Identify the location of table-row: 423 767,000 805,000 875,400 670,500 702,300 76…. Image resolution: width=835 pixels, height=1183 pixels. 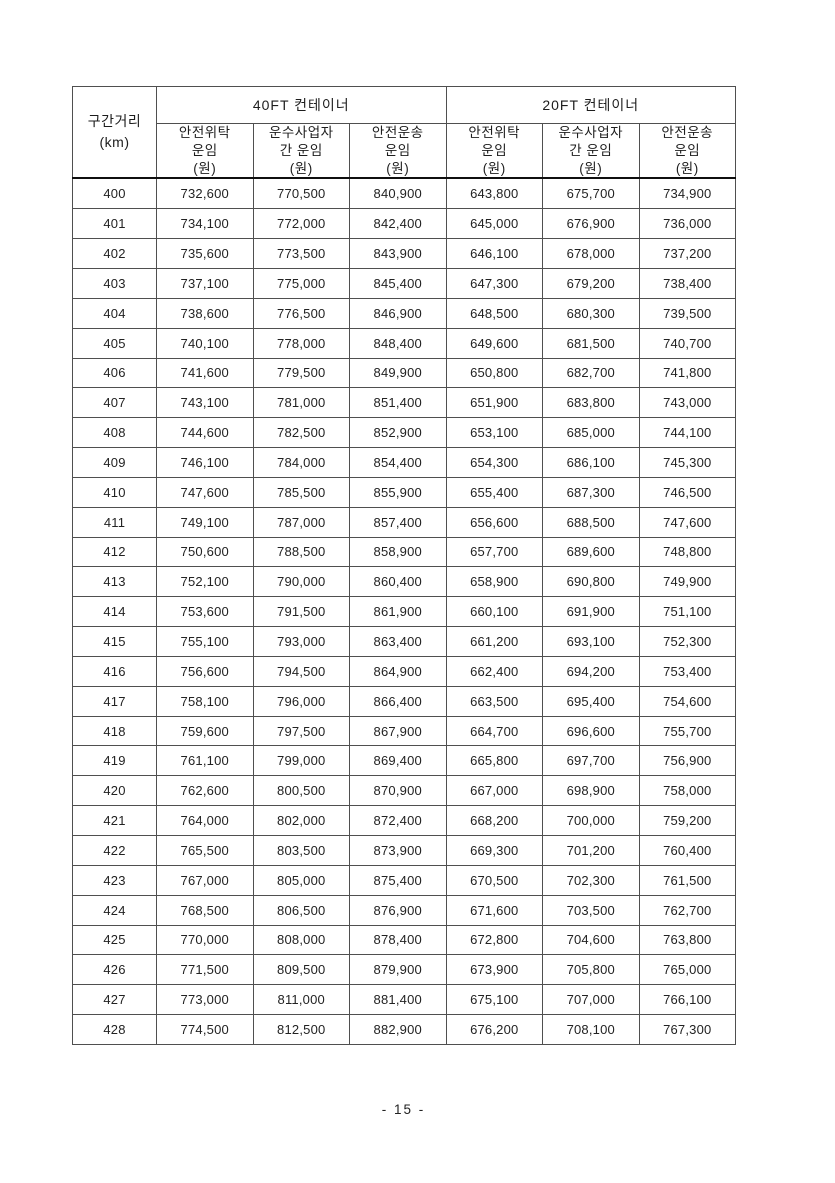
(404, 880).